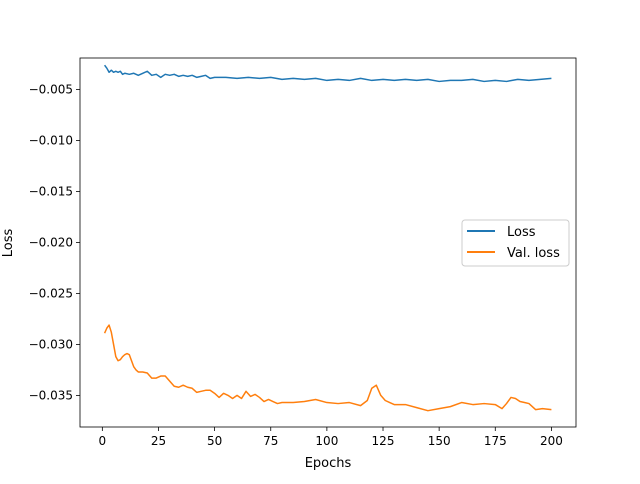 The width and height of the screenshot is (640, 484). Describe the element at coordinates (8, 243) in the screenshot. I see `y-axis-label: Loss` at that location.